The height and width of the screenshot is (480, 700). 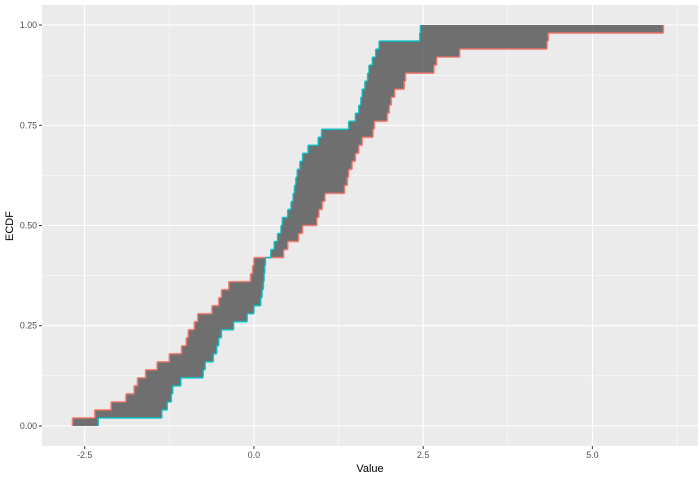 What do you see at coordinates (592, 455) in the screenshot?
I see `x-tick-label: 5.0` at bounding box center [592, 455].